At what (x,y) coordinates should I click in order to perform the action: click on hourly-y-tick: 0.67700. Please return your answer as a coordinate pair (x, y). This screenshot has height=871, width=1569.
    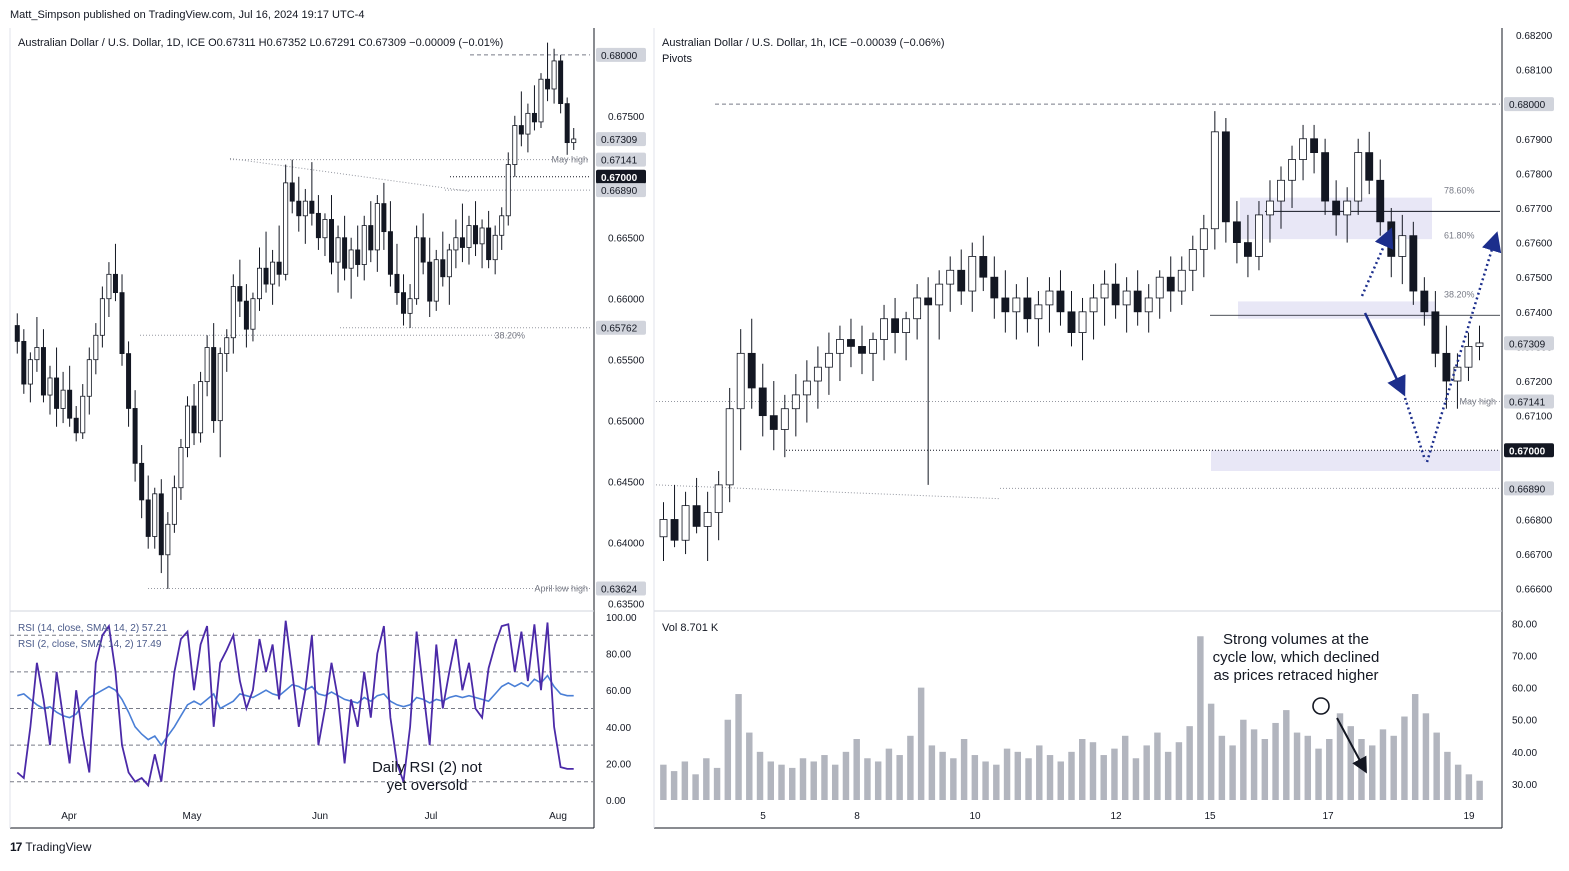
    Looking at the image, I should click on (1534, 209).